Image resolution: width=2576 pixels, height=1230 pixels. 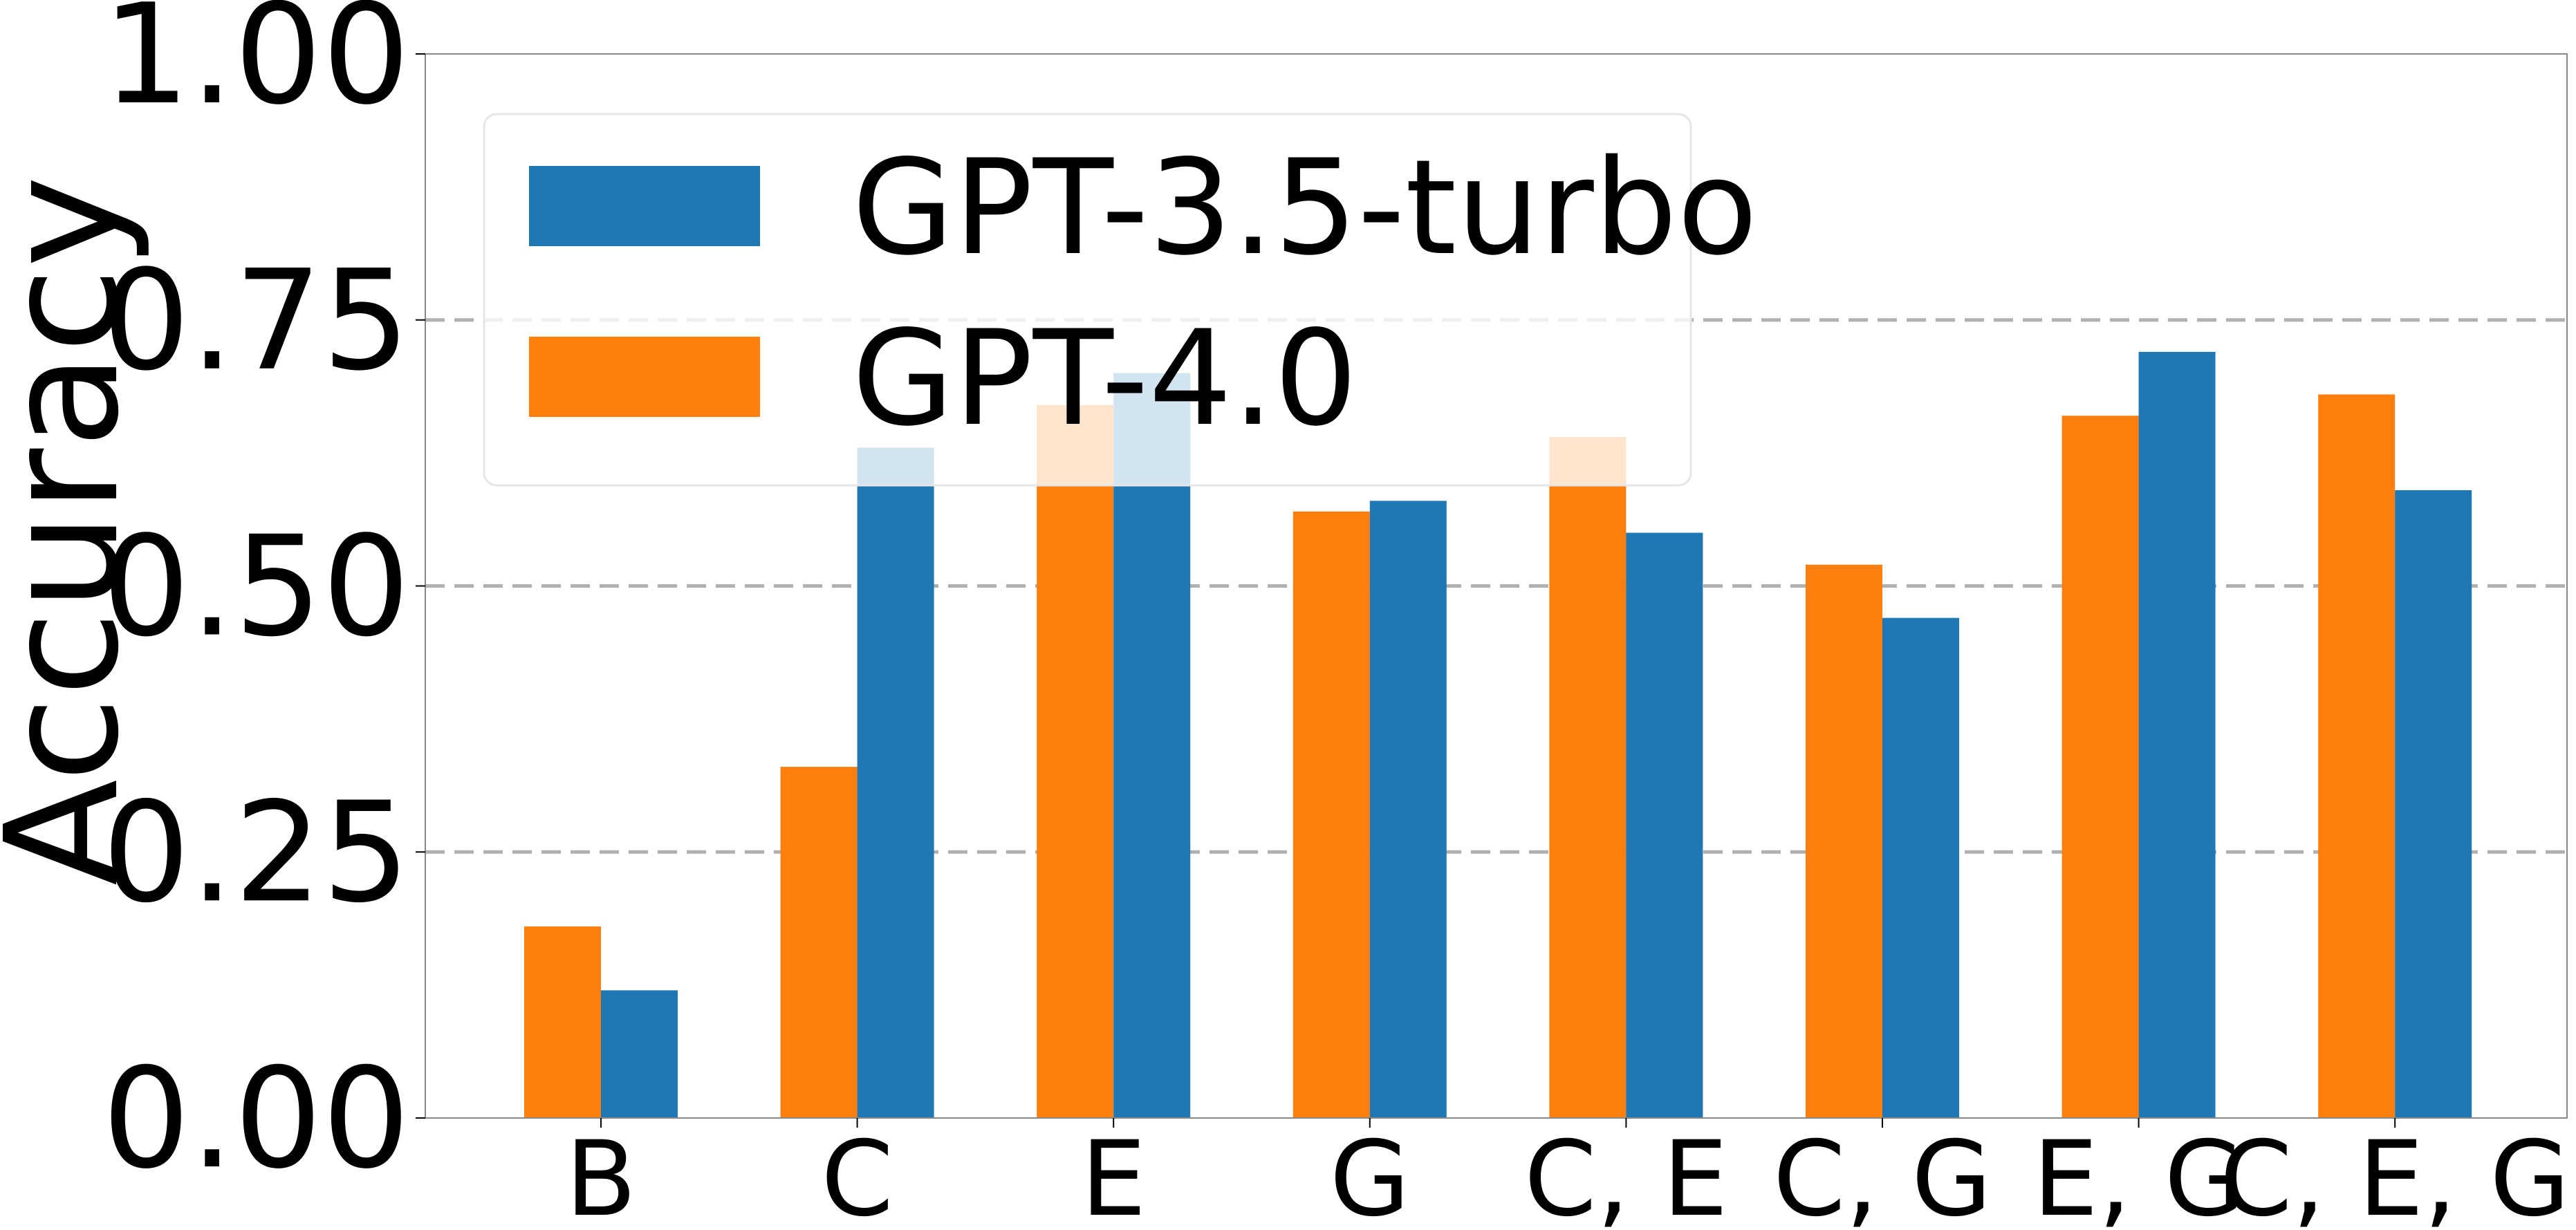 I want to click on legend-box, so click(x=1088, y=300).